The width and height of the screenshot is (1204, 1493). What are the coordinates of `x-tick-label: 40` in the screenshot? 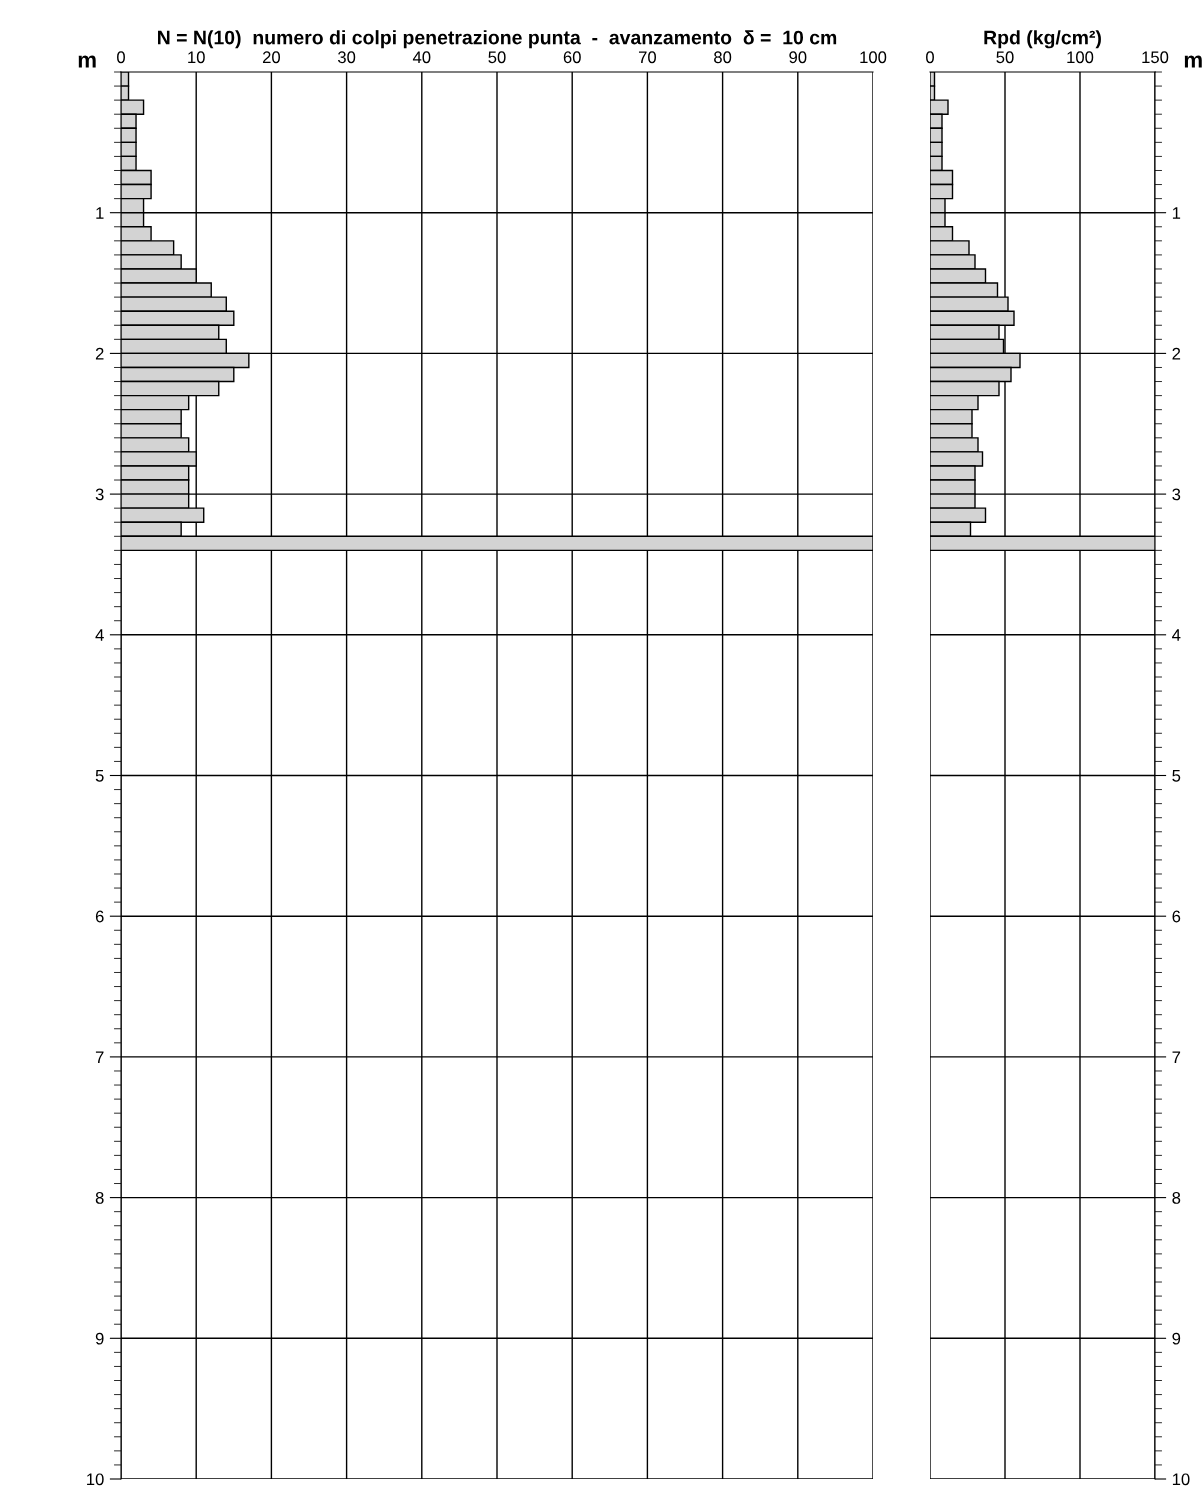 It's located at (421, 57).